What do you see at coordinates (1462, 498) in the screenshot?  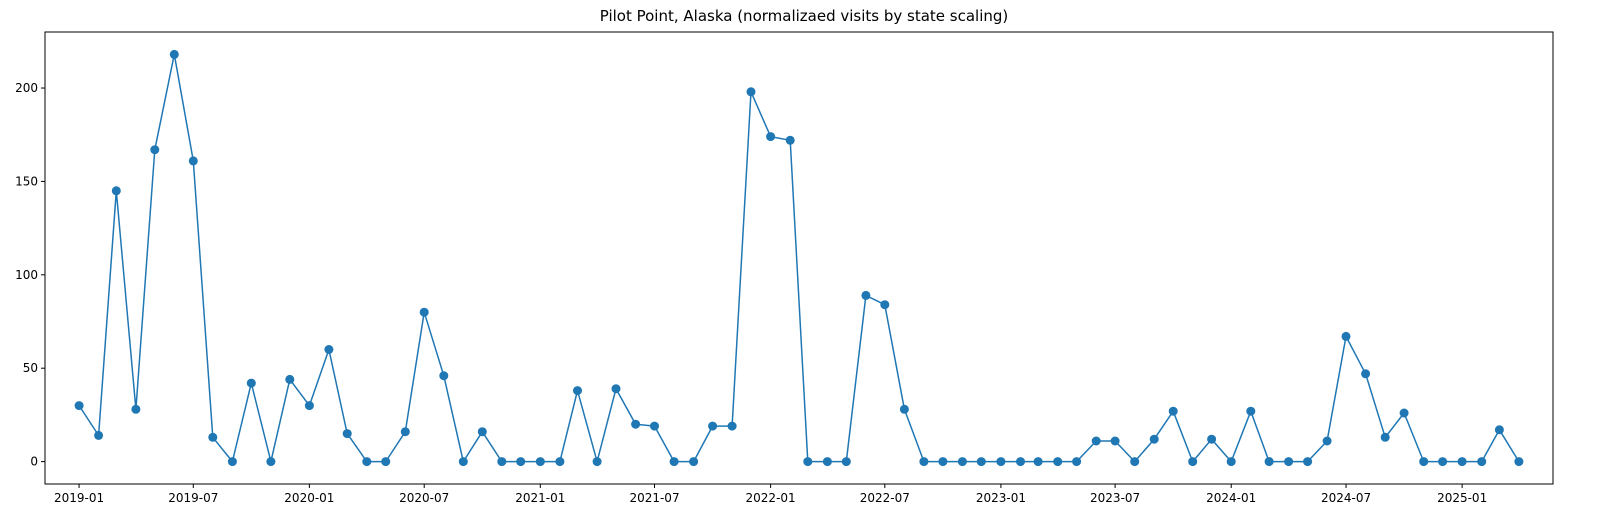 I see `x-tick-label: 2025-01` at bounding box center [1462, 498].